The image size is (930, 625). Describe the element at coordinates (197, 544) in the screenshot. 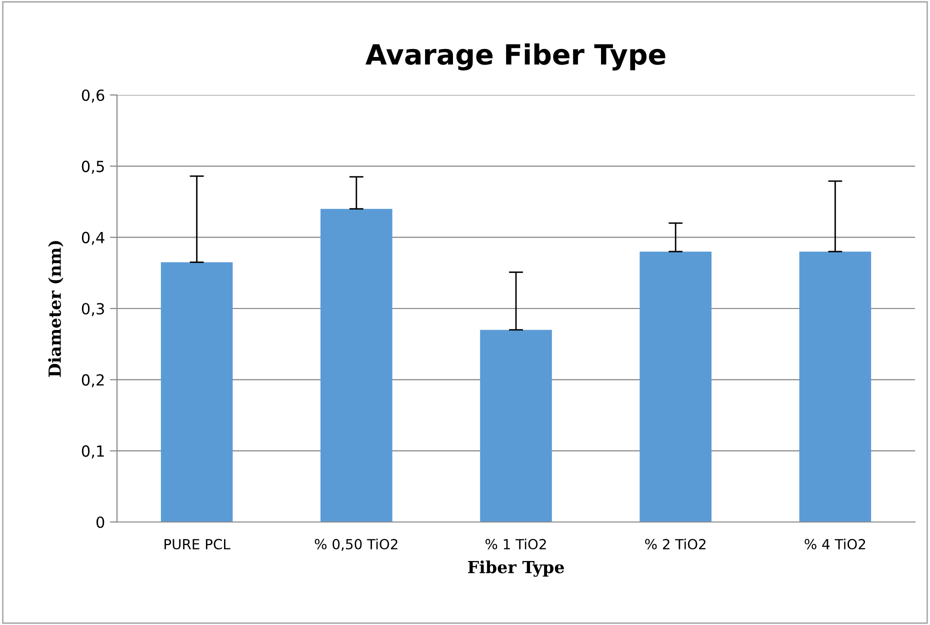

I see `x-tick-label: PURE PCL` at that location.